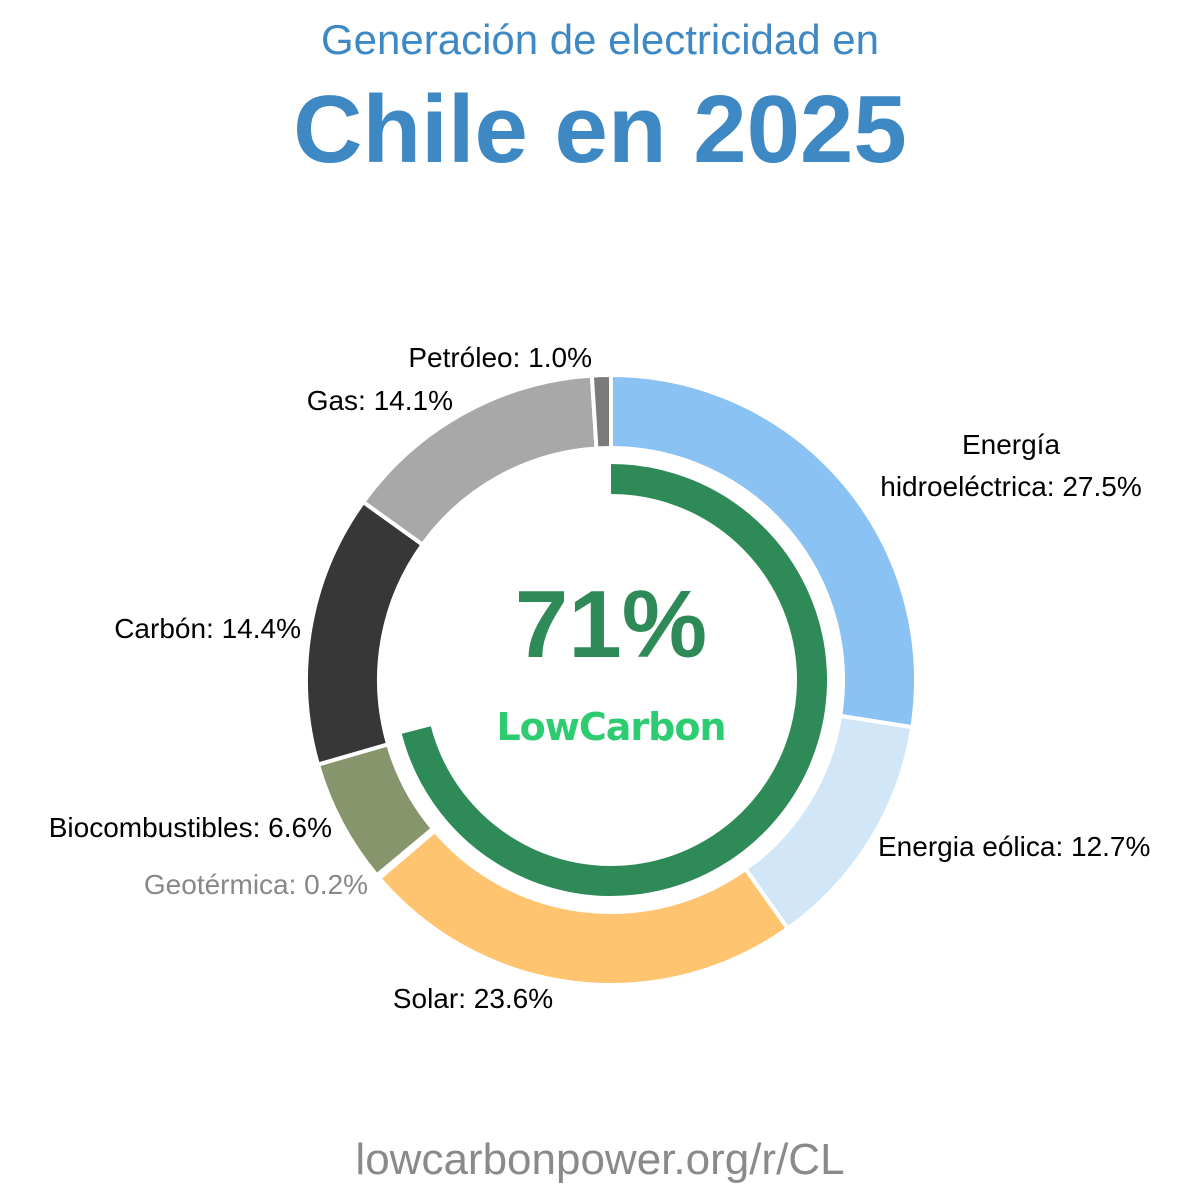  What do you see at coordinates (600, 39) in the screenshot?
I see `chart-subtitle: Generación de electricidad en` at bounding box center [600, 39].